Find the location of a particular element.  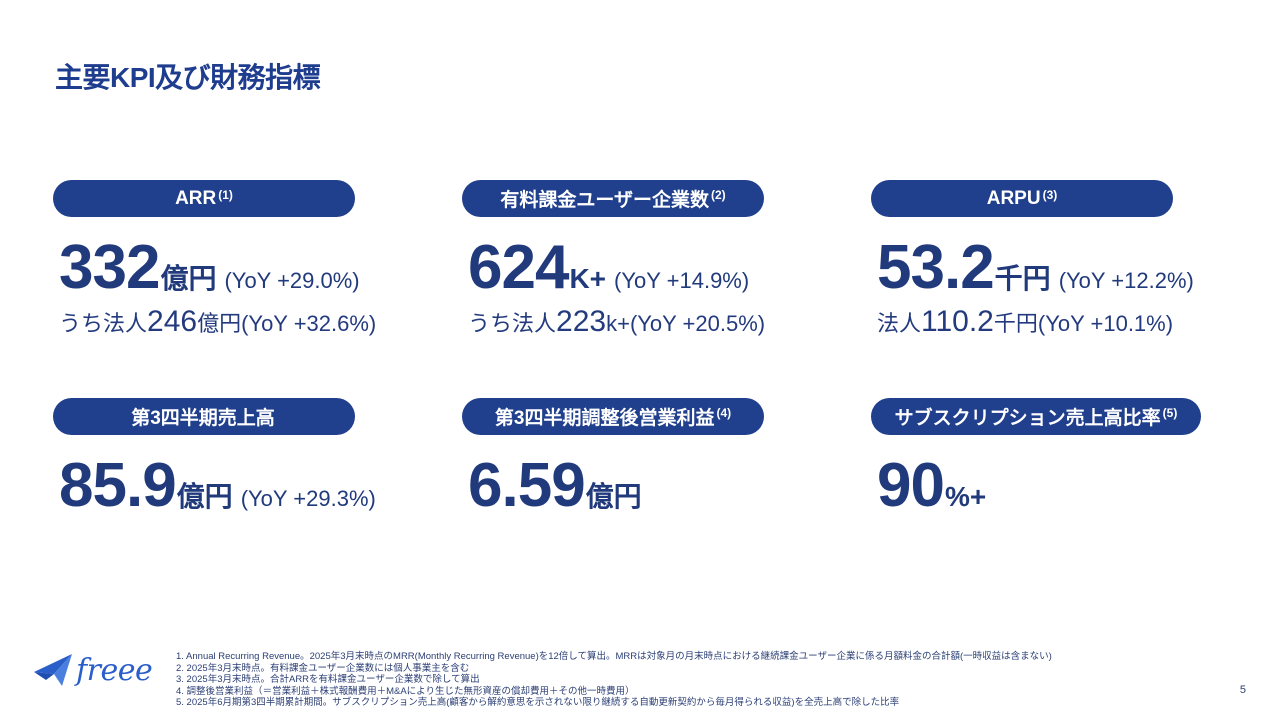

kpi-label-pill: ARPU (3) is located at coordinates (1022, 198).